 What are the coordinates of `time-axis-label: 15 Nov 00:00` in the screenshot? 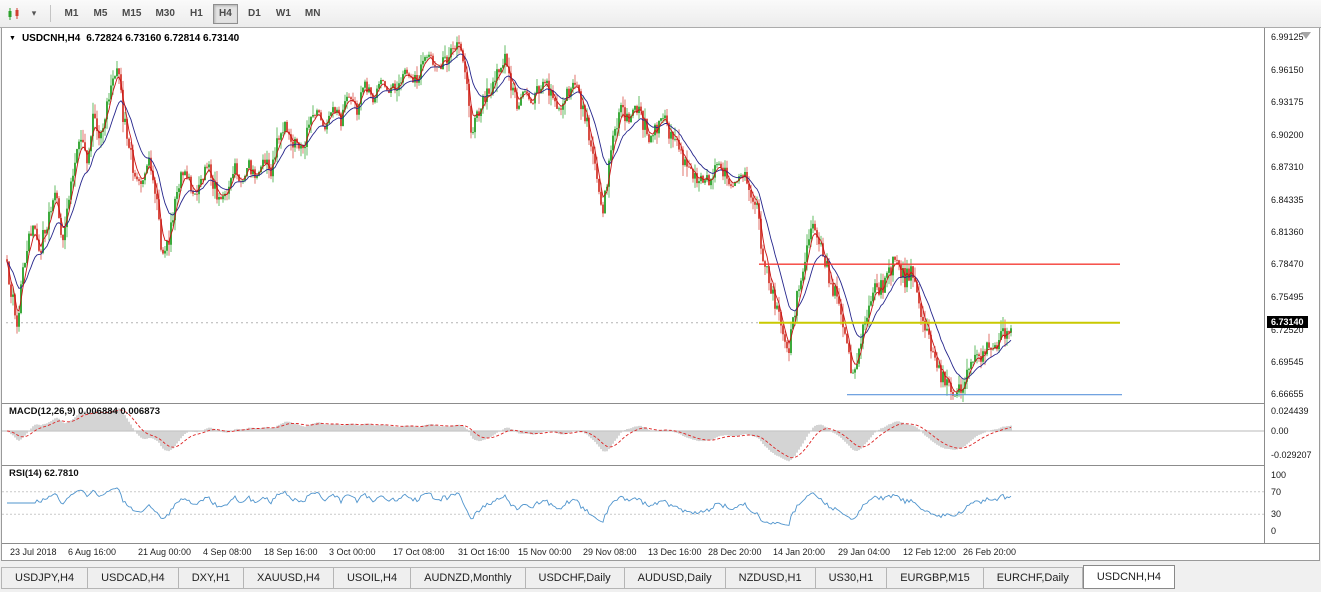 It's located at (545, 552).